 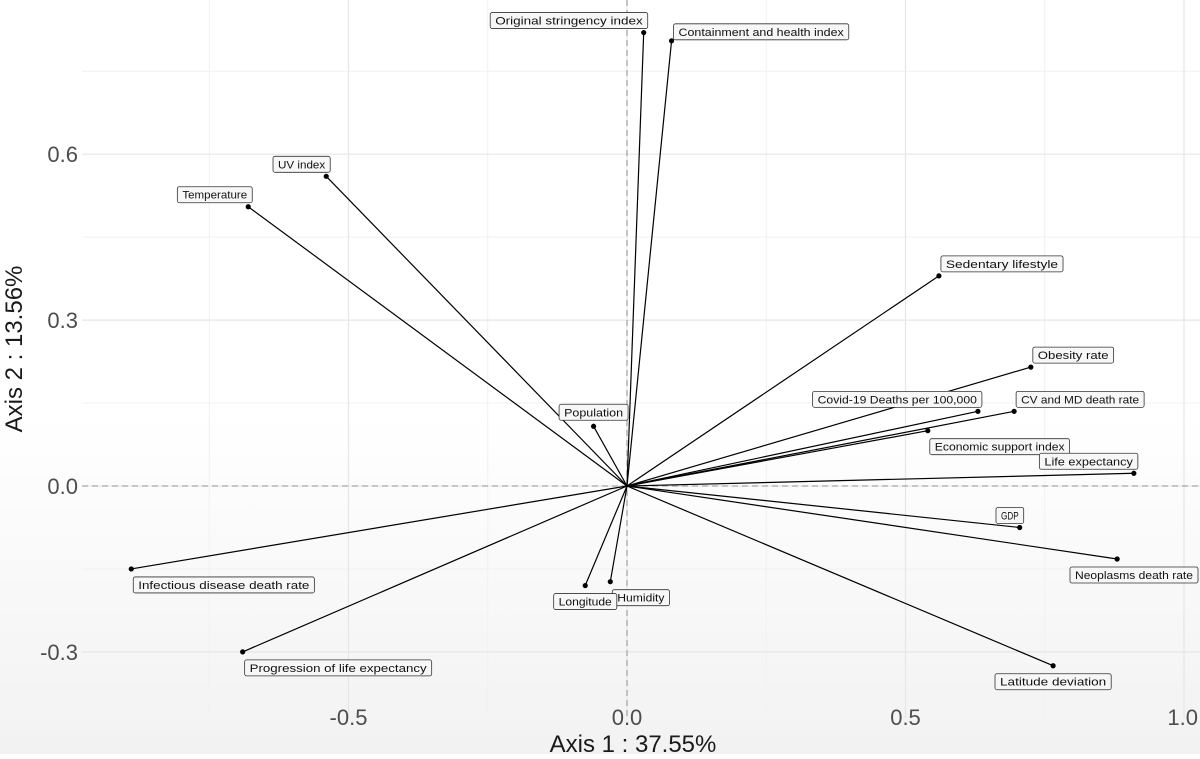 What do you see at coordinates (62, 486) in the screenshot?
I see `y-tick-label: 0.0` at bounding box center [62, 486].